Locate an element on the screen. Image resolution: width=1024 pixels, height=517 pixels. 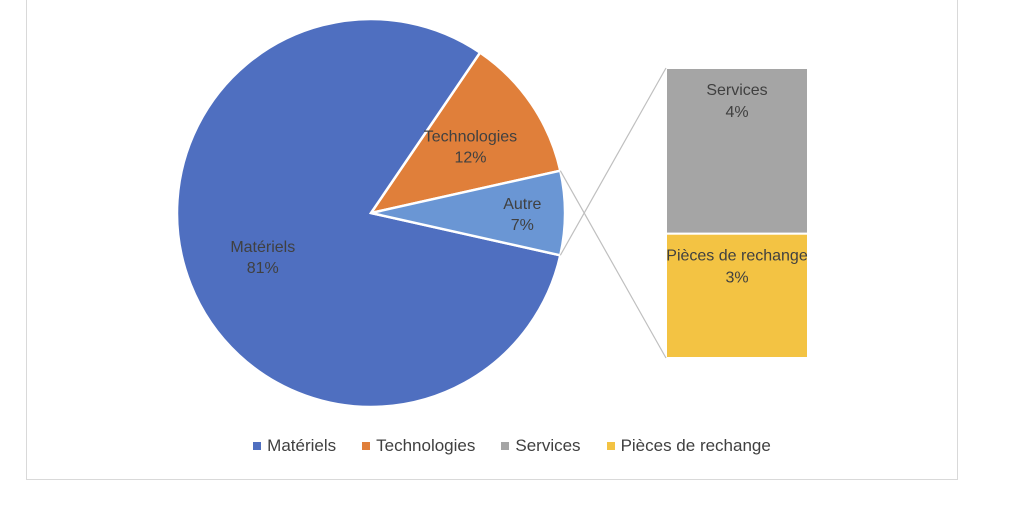
legend-swatch-technologies is located at coordinates (366, 446).